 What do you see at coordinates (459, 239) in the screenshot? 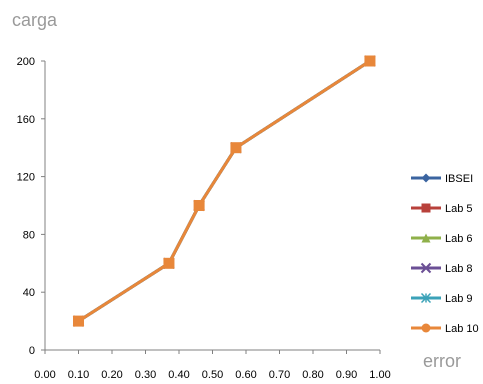
I see `legend-label: Lab 6` at bounding box center [459, 239].